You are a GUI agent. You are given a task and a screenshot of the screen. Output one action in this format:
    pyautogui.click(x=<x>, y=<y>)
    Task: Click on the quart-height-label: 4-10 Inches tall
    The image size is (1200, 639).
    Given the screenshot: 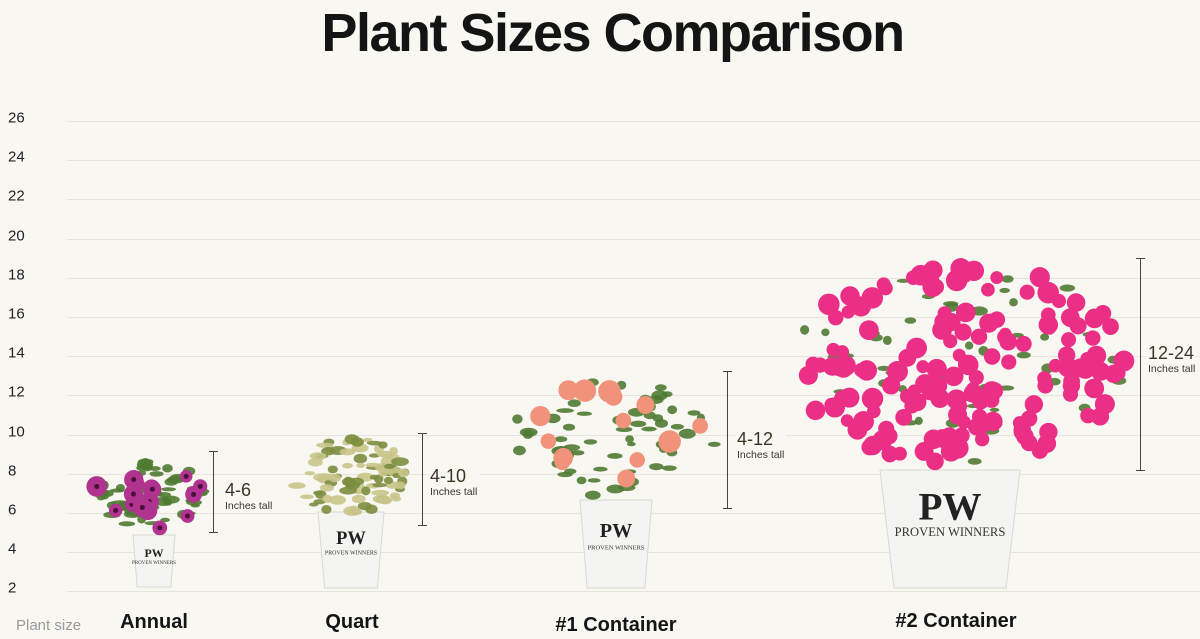 What is the action you would take?
    pyautogui.click(x=454, y=482)
    